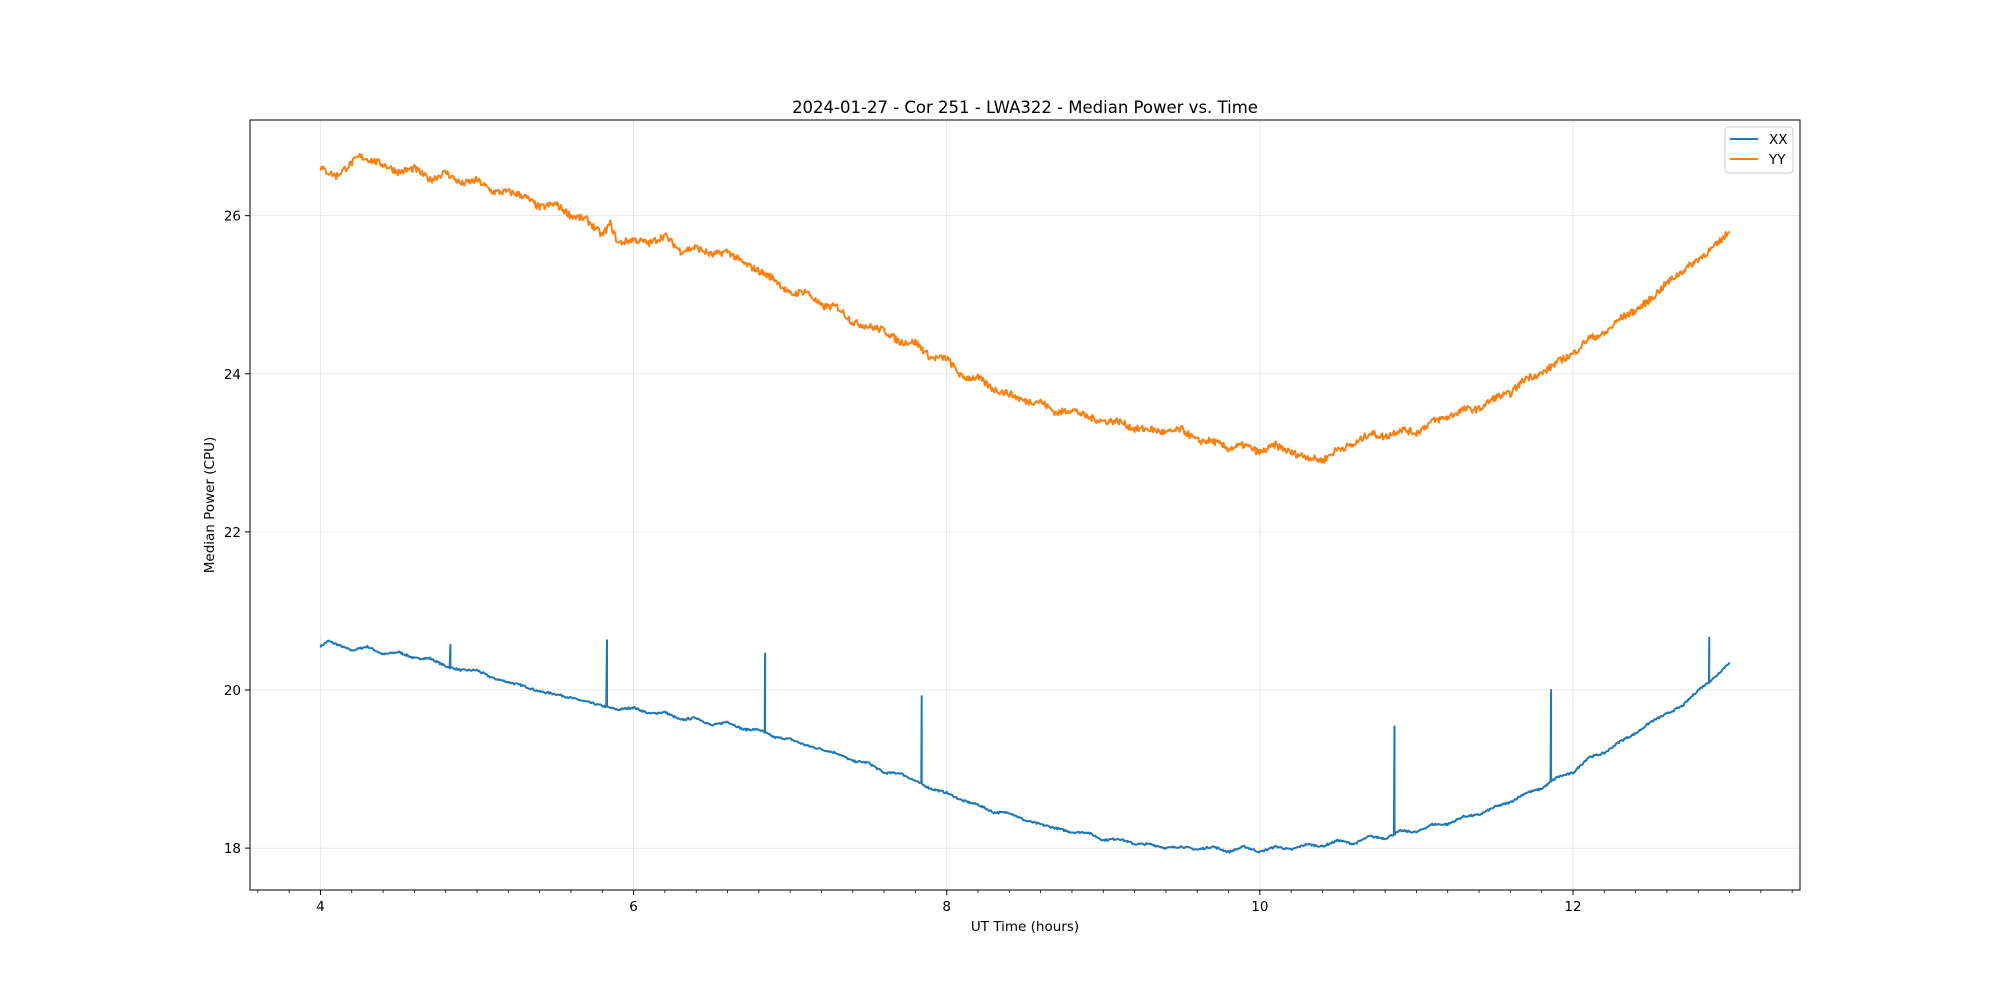 This screenshot has width=2000, height=1004. I want to click on x-tick-label: 8, so click(946, 907).